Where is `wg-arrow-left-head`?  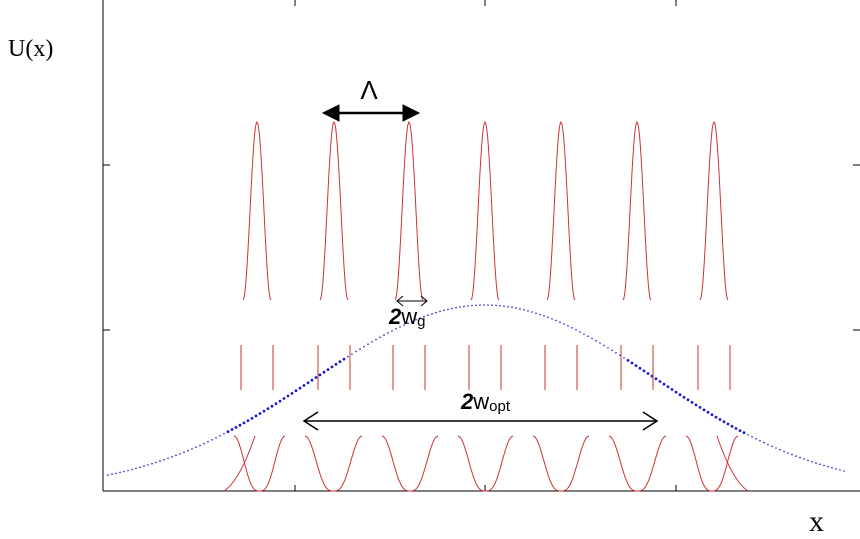 wg-arrow-left-head is located at coordinates (400, 301).